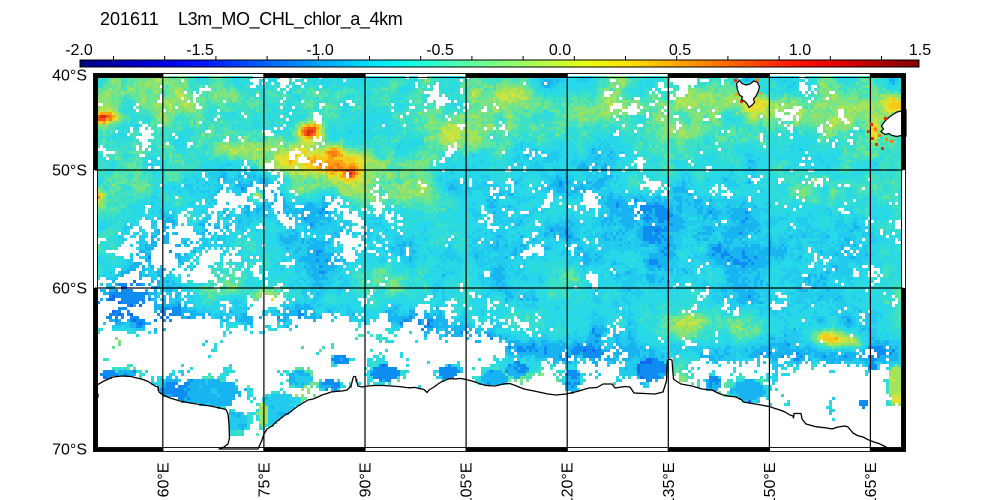 The width and height of the screenshot is (1000, 500). What do you see at coordinates (568, 481) in the screenshot?
I see `svg-text: 120°E` at bounding box center [568, 481].